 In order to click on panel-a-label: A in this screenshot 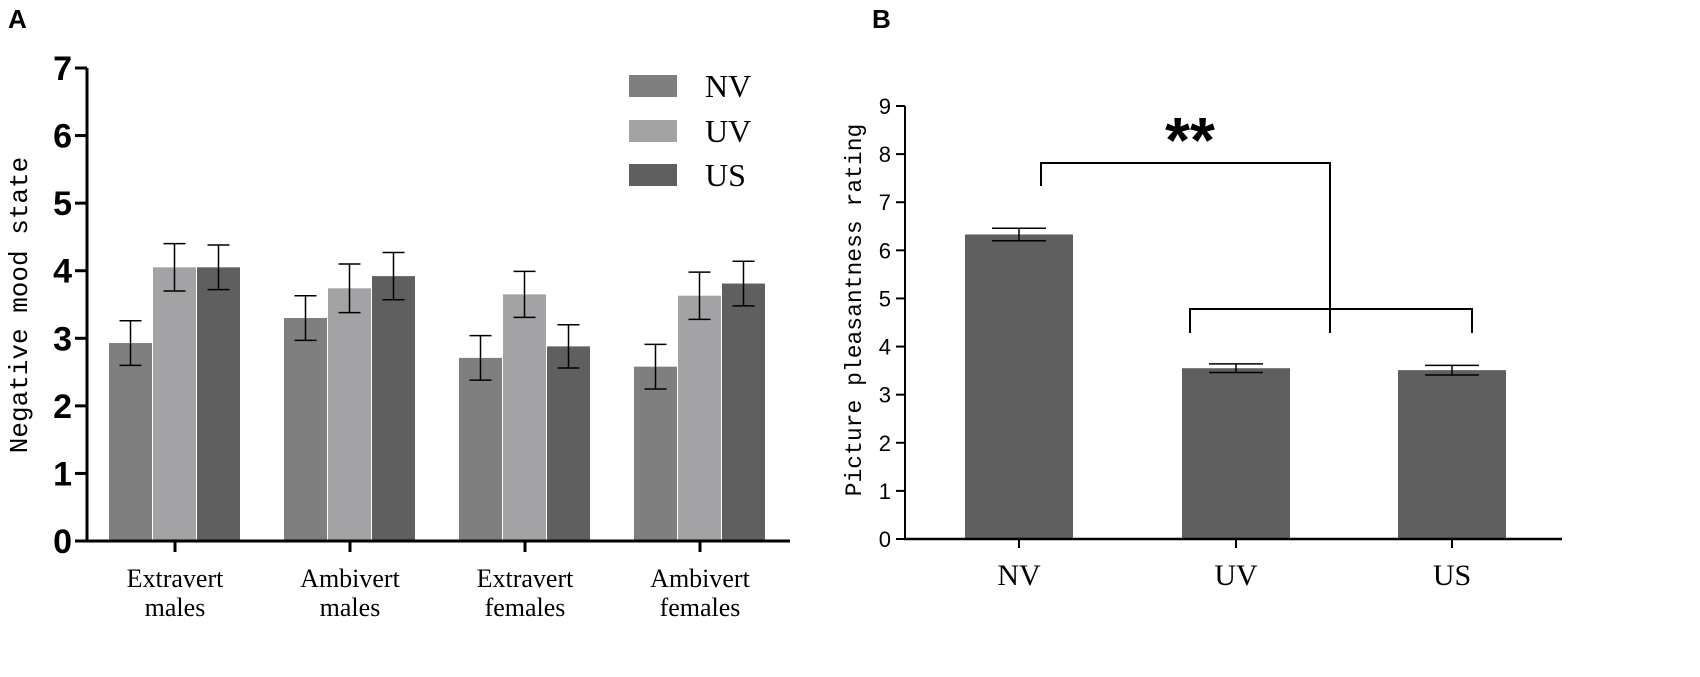, I will do `click(17, 19)`.